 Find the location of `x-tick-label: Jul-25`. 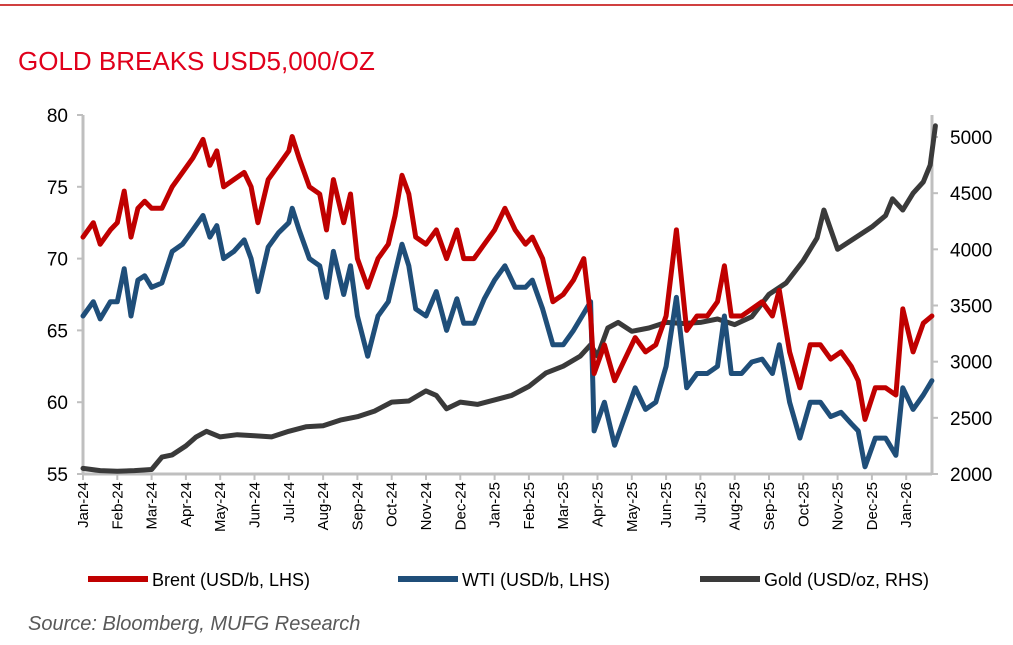

x-tick-label: Jul-25 is located at coordinates (700, 502).